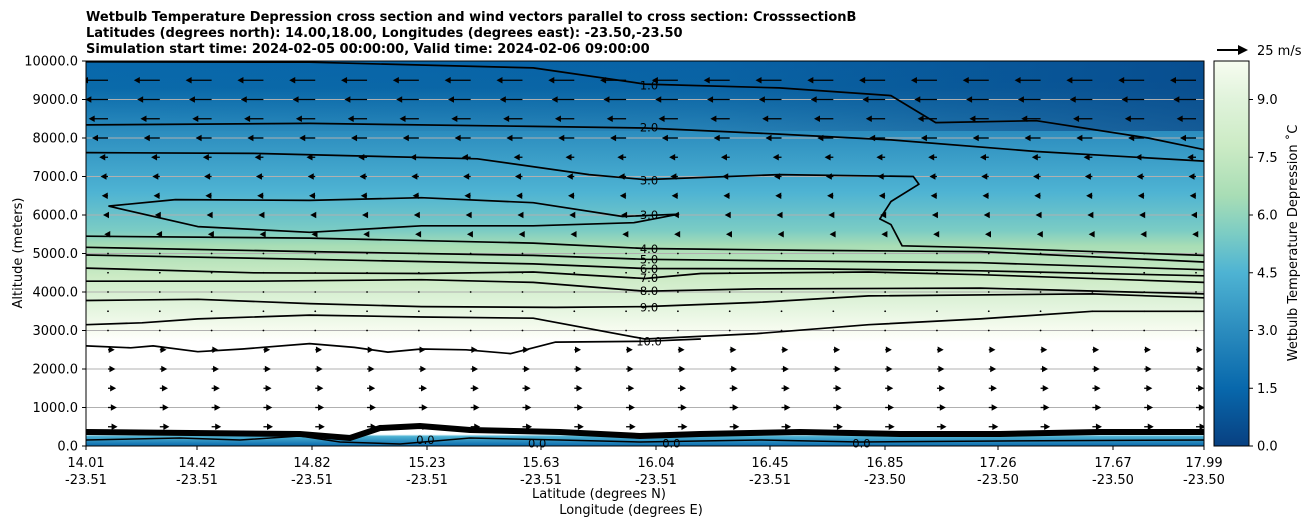 Image resolution: width=1312 pixels, height=526 pixels. What do you see at coordinates (884, 463) in the screenshot?
I see `x-tick-label-lat: 16.85` at bounding box center [884, 463].